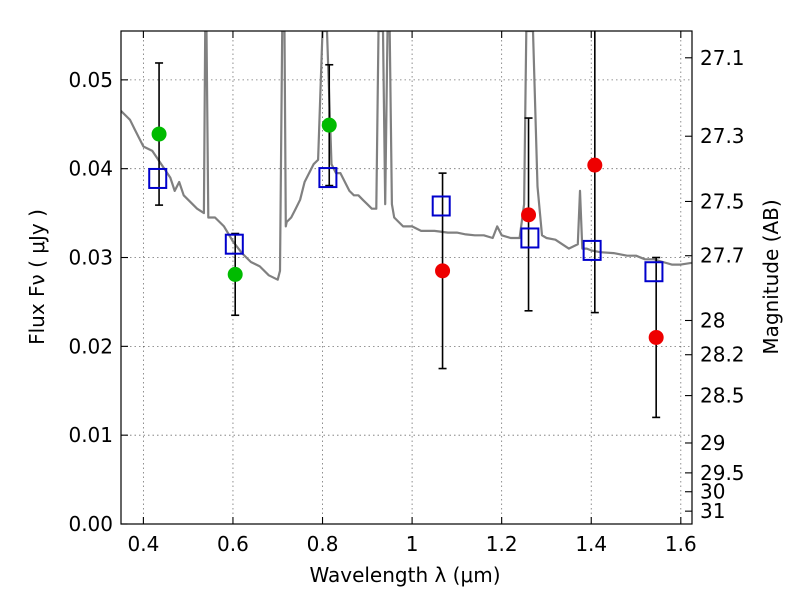 The image size is (800, 600). What do you see at coordinates (722, 201) in the screenshot?
I see `mag-tick-label: 27.5` at bounding box center [722, 201].